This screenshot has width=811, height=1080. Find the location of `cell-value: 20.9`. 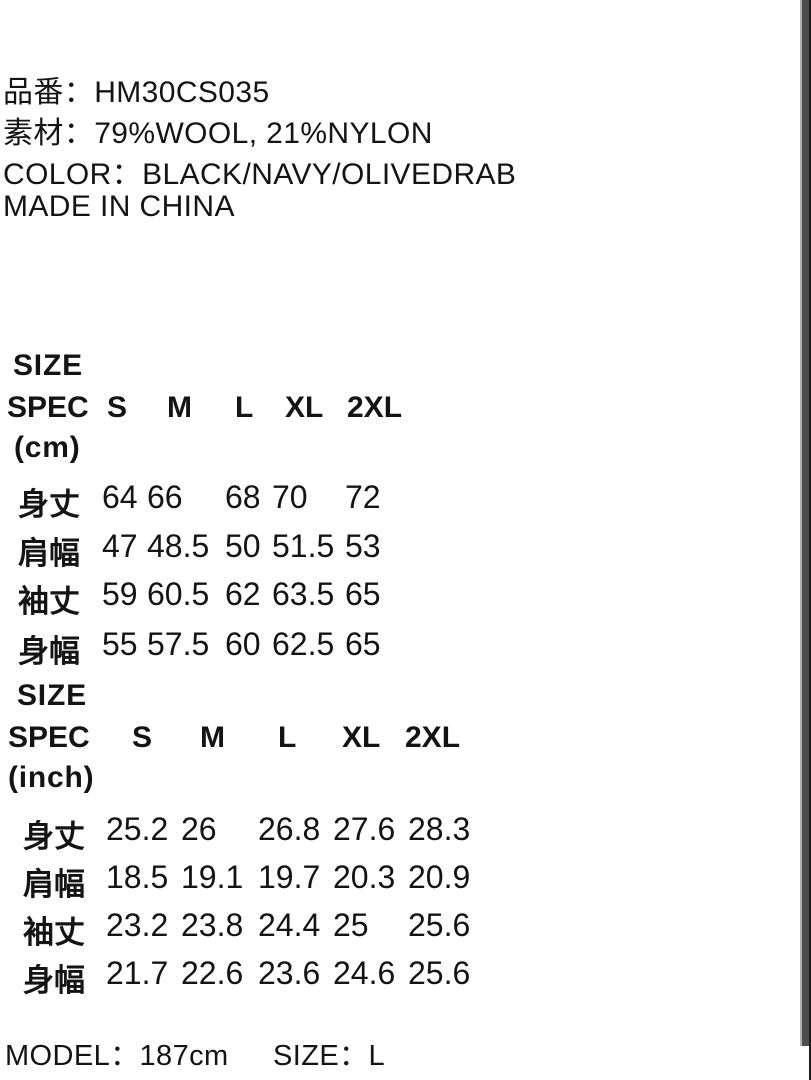

cell-value: 20.9 is located at coordinates (439, 877).